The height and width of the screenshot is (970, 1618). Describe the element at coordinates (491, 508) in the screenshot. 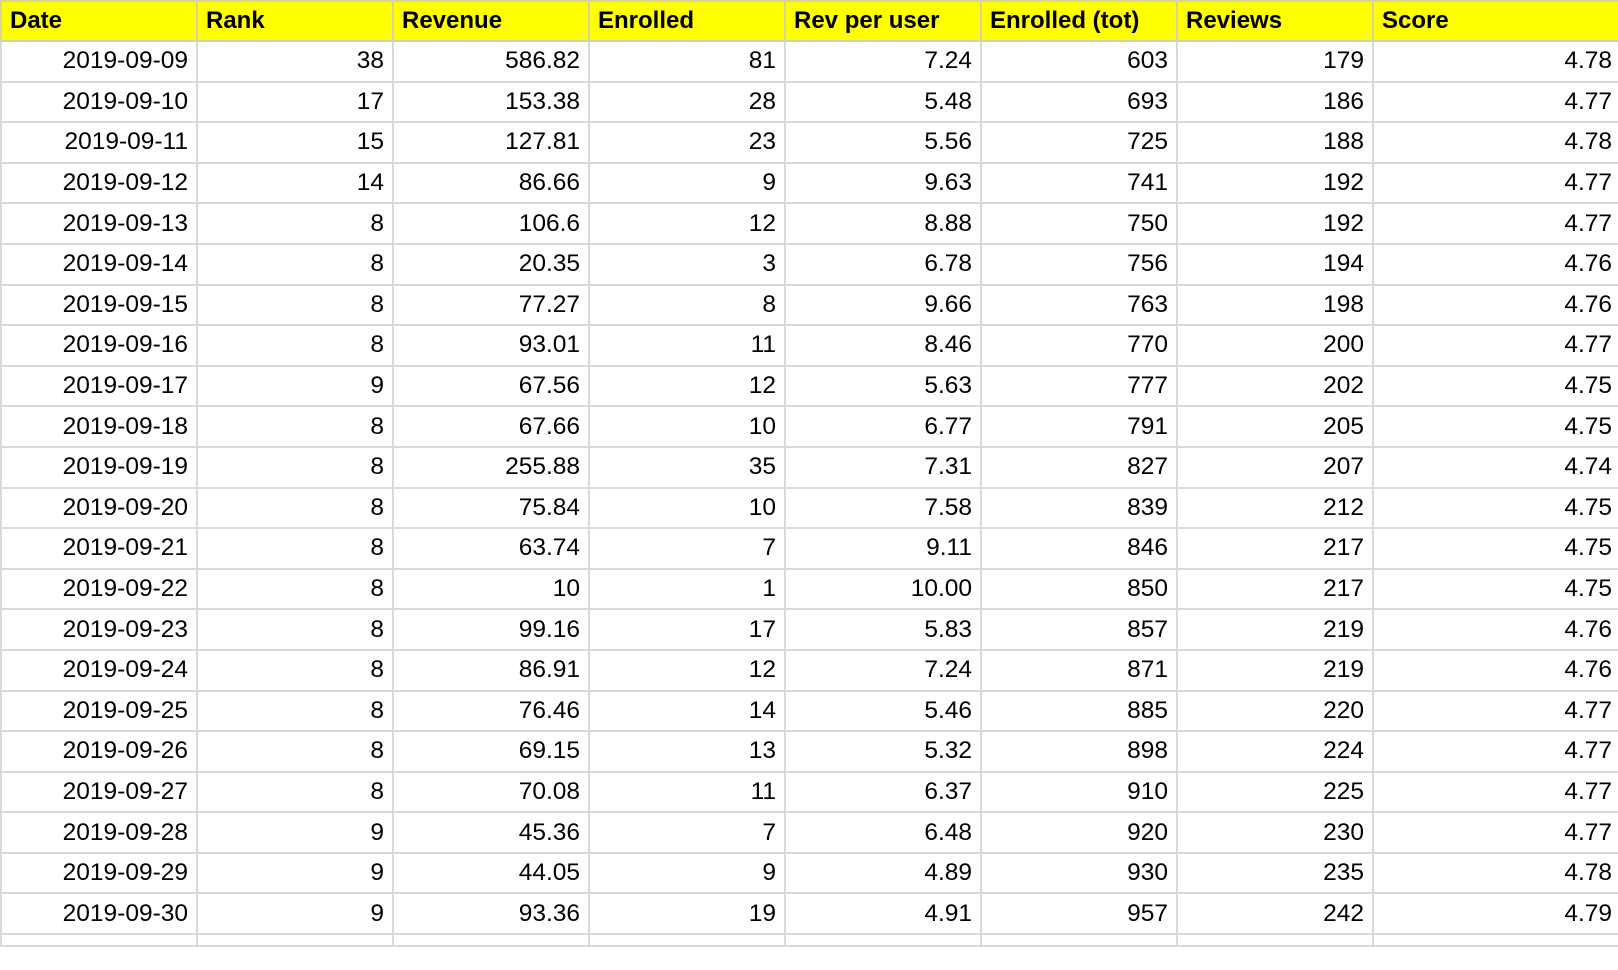

I see `cell-revenue: 75.84` at that location.